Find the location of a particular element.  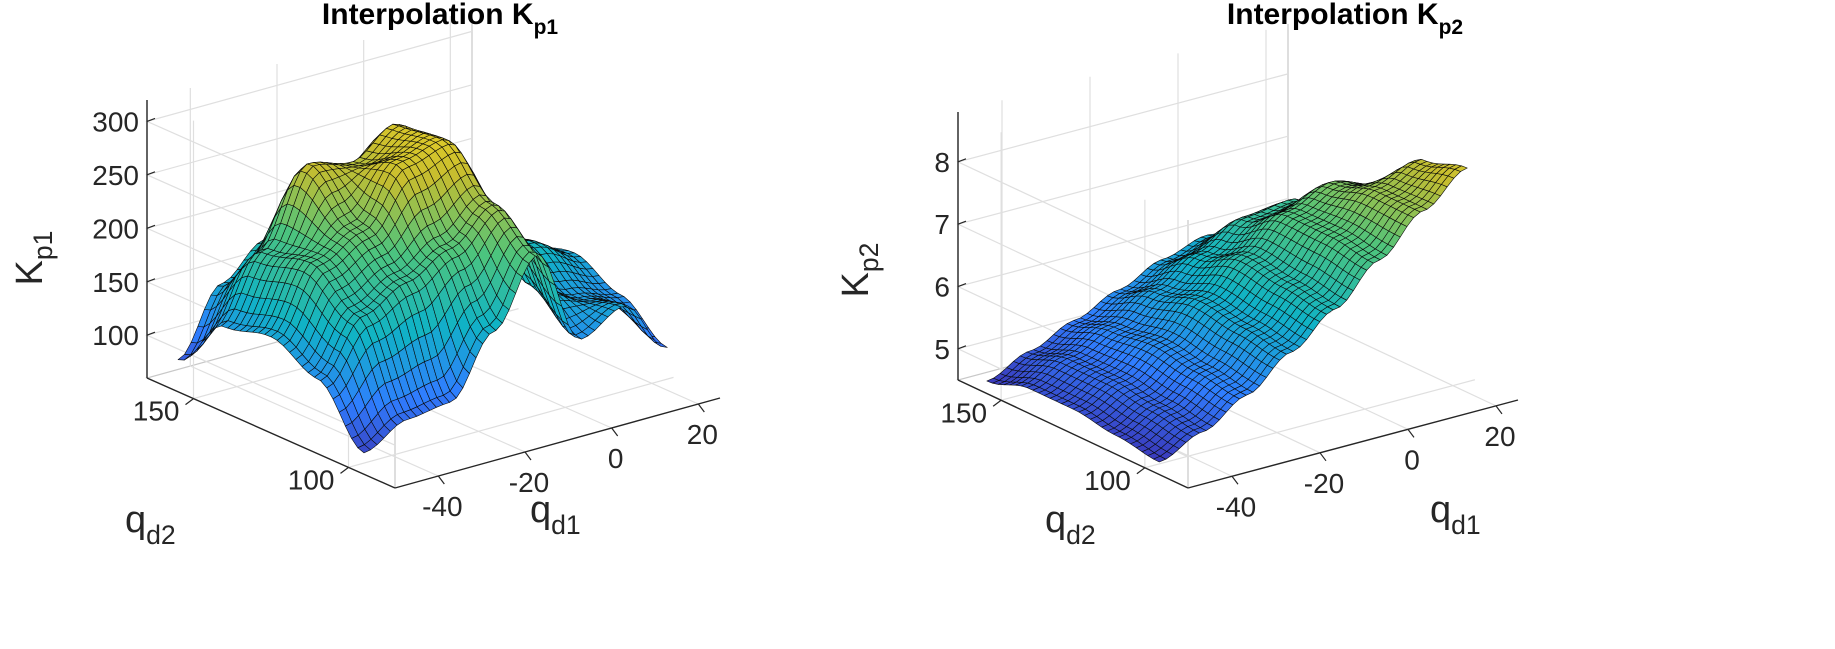

z-tick-label: 5 is located at coordinates (942, 349).